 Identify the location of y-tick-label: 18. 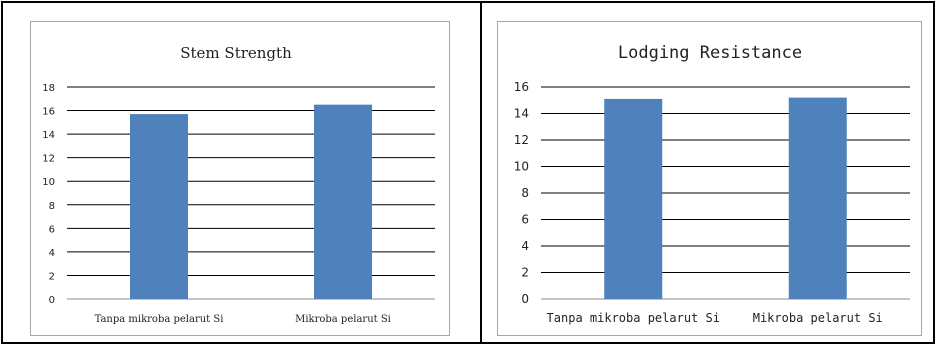
(48, 88).